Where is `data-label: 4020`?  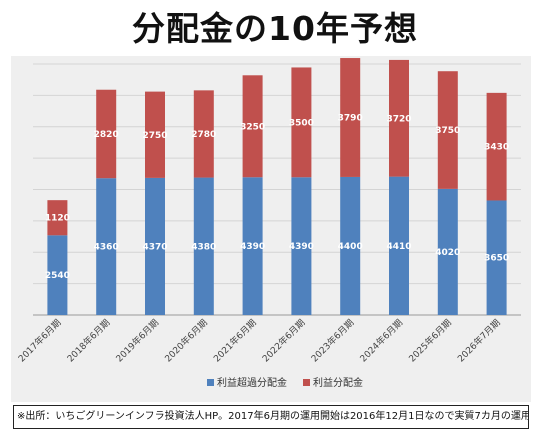
data-label: 4020 is located at coordinates (447, 253).